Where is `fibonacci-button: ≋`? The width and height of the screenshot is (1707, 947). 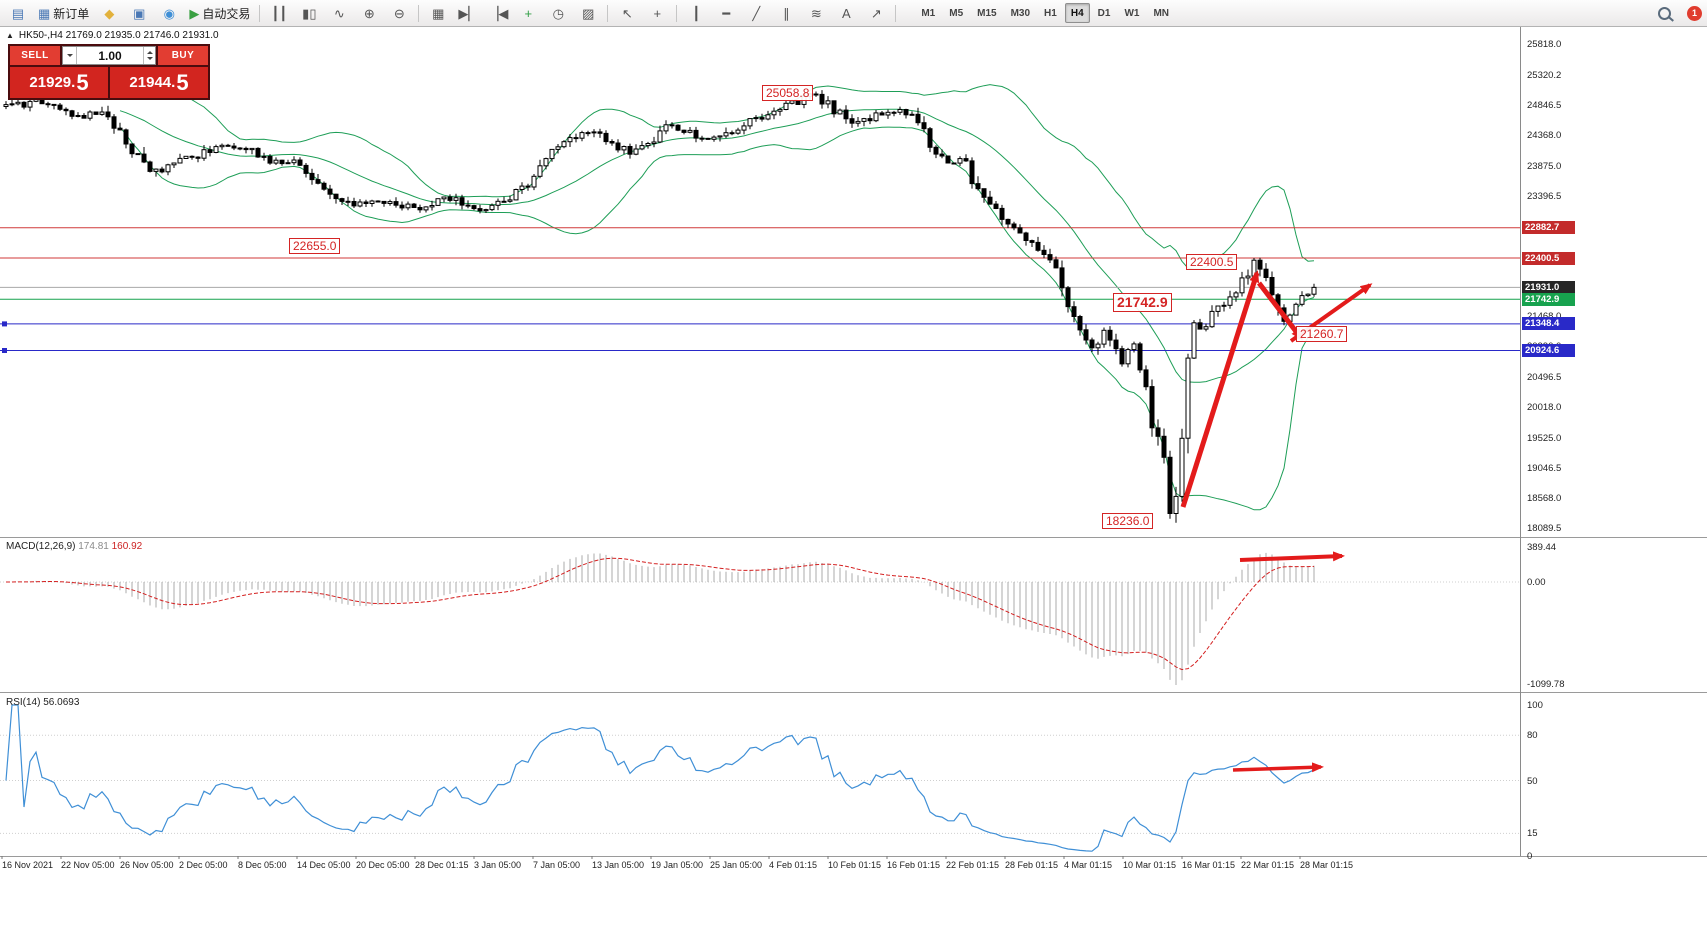
fibonacci-button: ≋ is located at coordinates (816, 13).